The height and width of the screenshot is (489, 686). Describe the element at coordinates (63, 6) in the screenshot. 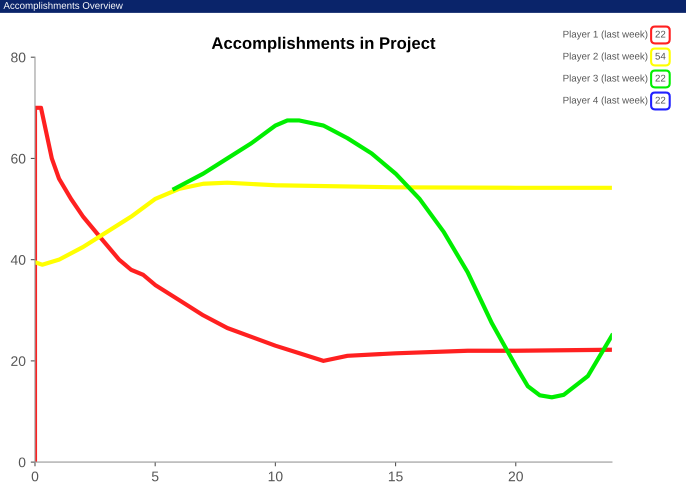

I see `text: Accomplishments Overview` at that location.